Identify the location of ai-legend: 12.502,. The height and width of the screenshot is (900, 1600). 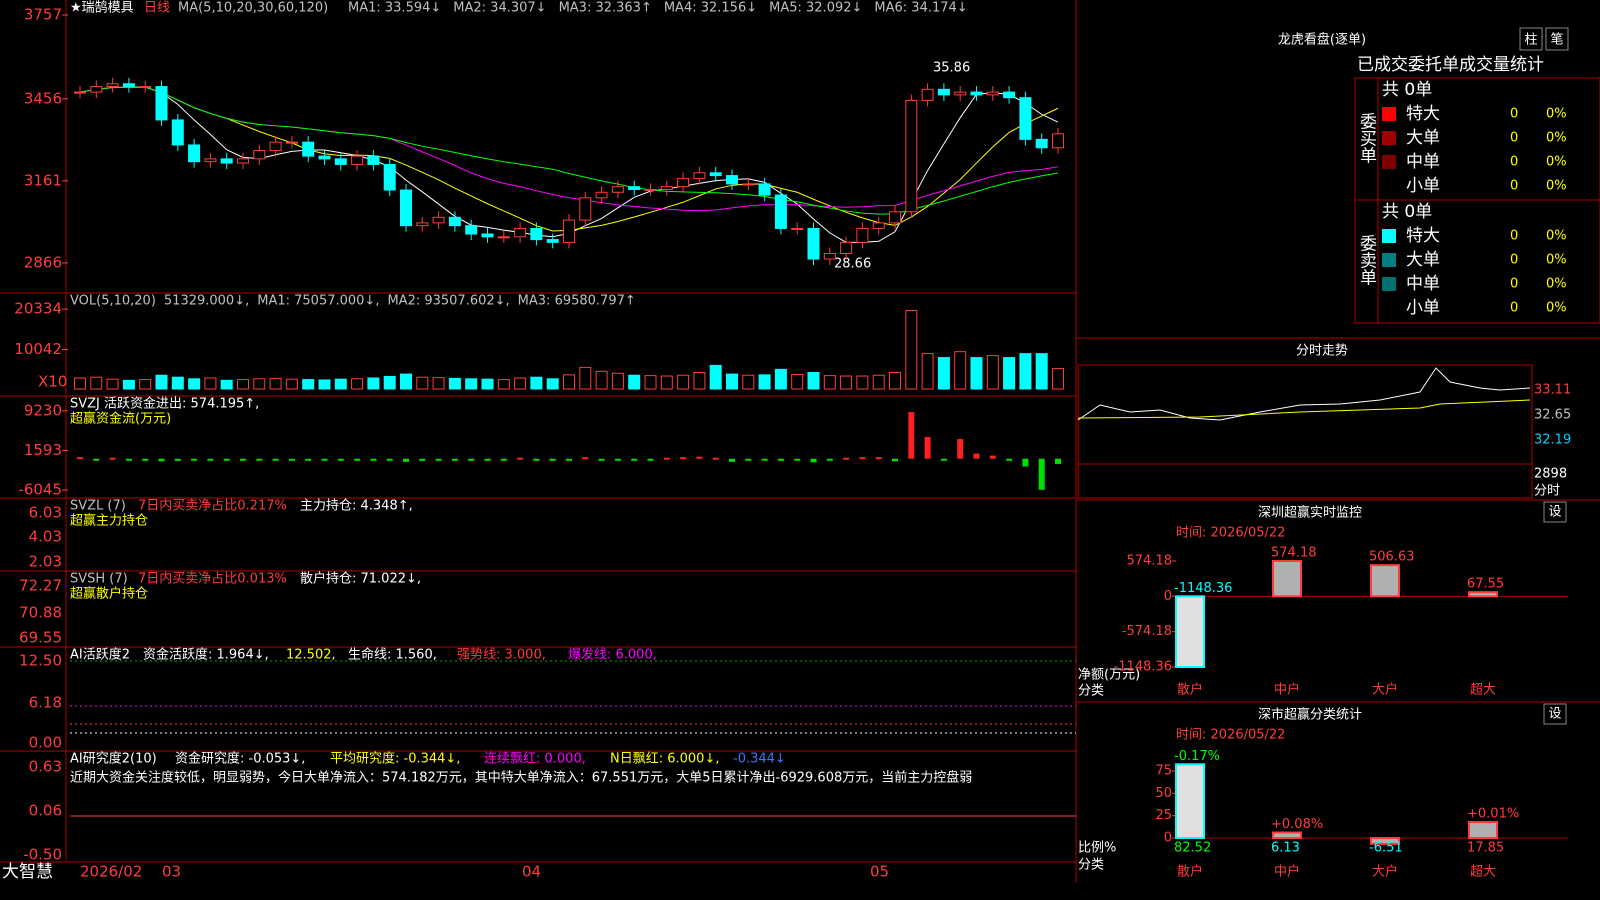
(311, 655).